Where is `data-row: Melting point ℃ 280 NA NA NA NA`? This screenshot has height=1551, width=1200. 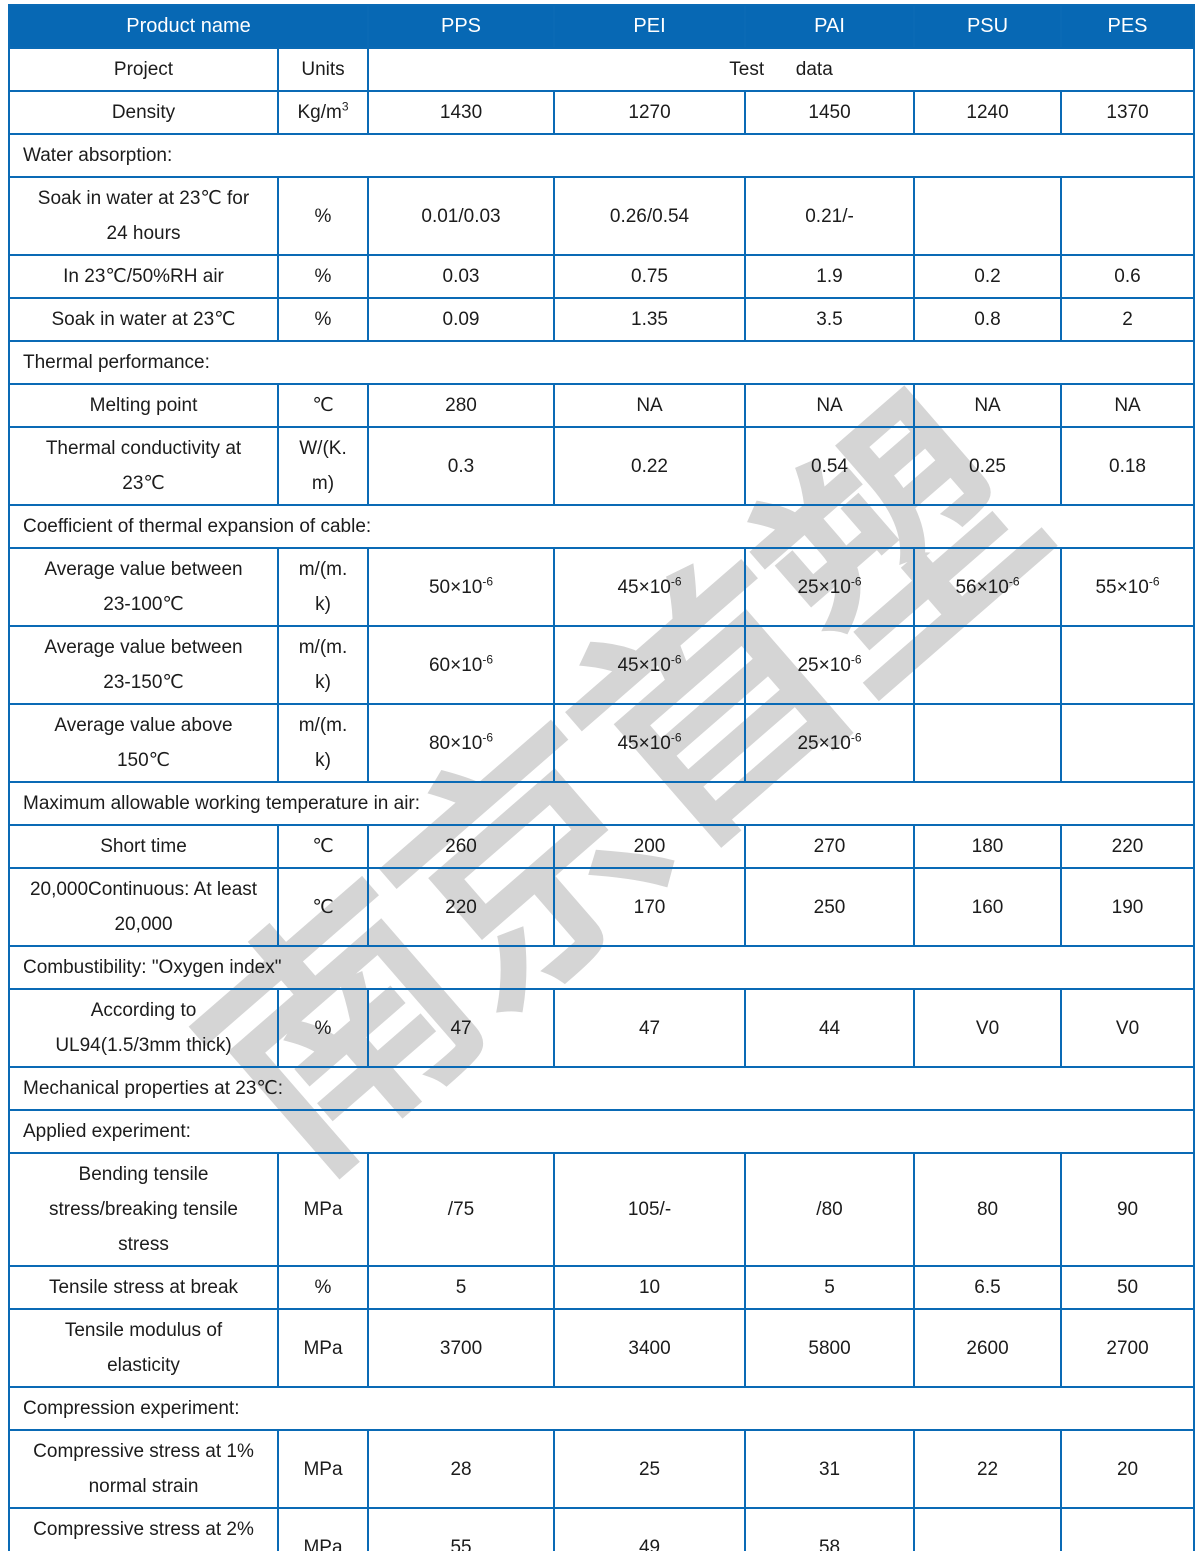
data-row: Melting point ℃ 280 NA NA NA NA is located at coordinates (602, 405).